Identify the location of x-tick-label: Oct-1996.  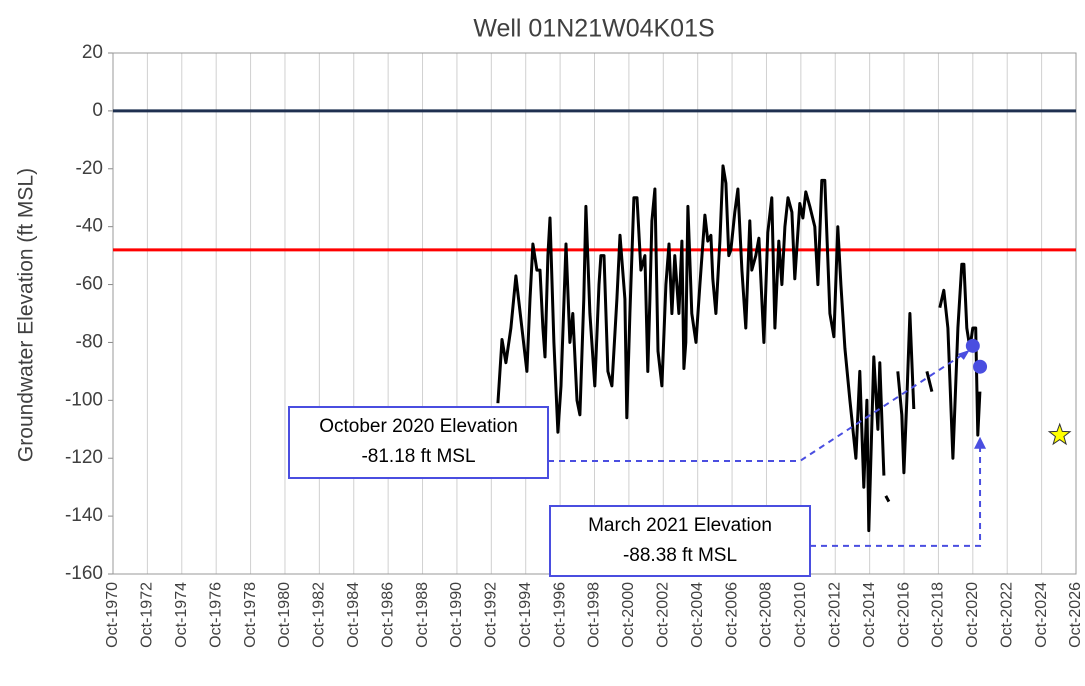
(559, 615).